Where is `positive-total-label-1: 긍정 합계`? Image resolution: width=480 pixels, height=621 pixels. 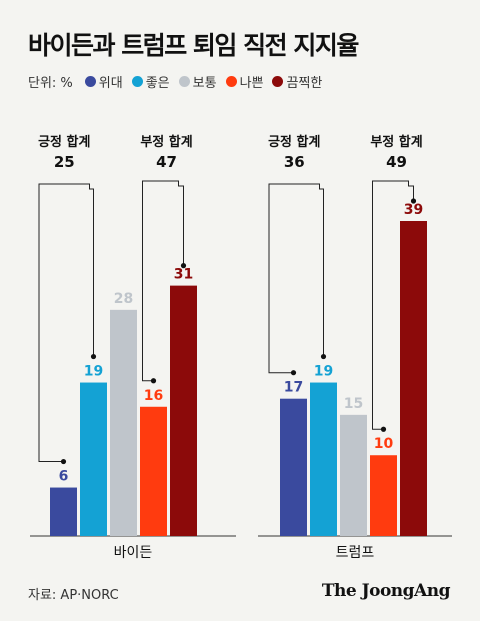
positive-total-label-1: 긍정 합계 is located at coordinates (294, 142).